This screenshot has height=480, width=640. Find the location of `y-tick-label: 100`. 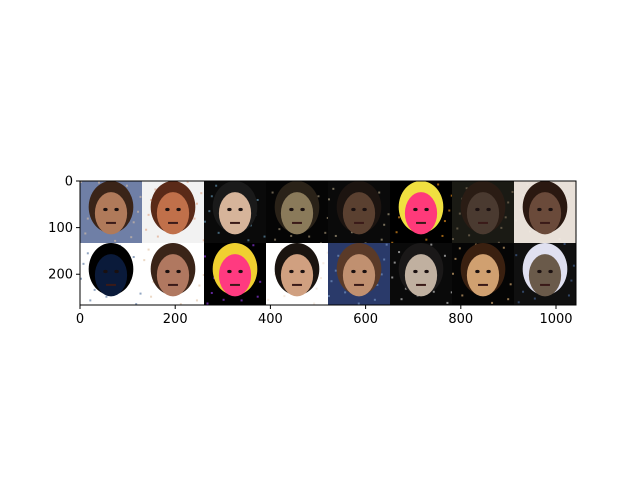

y-tick-label: 100 is located at coordinates (60, 228).